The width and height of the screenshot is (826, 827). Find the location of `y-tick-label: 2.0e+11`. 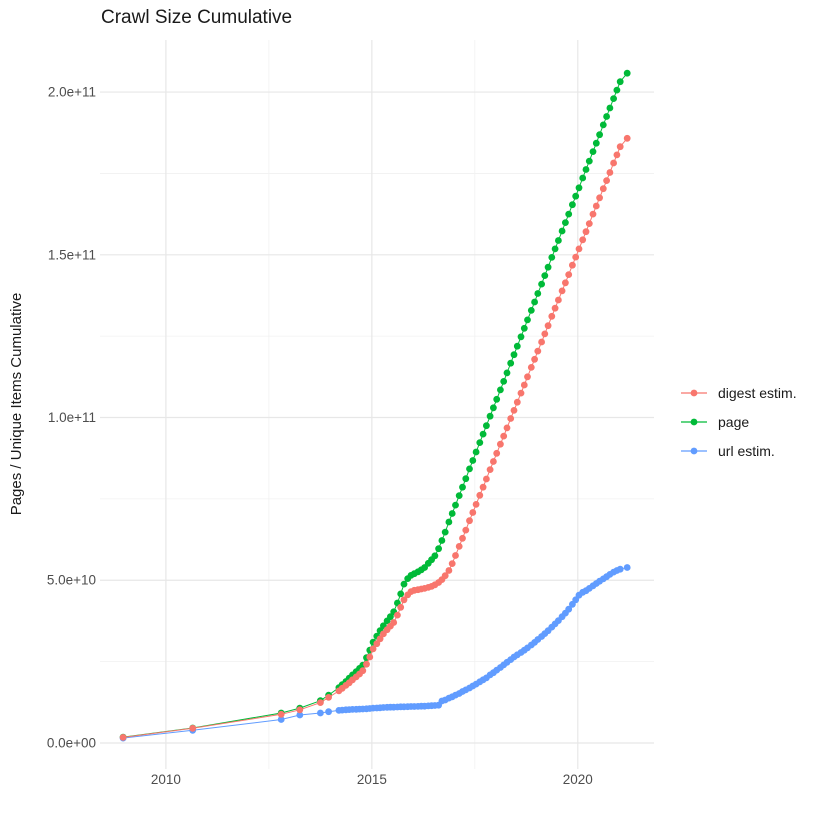

y-tick-label: 2.0e+11 is located at coordinates (72, 92).